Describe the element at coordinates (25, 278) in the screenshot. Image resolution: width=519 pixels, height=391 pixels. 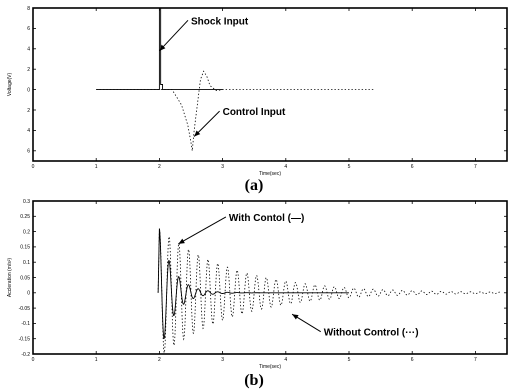
I see `y-tick-label: 0.05` at that location.